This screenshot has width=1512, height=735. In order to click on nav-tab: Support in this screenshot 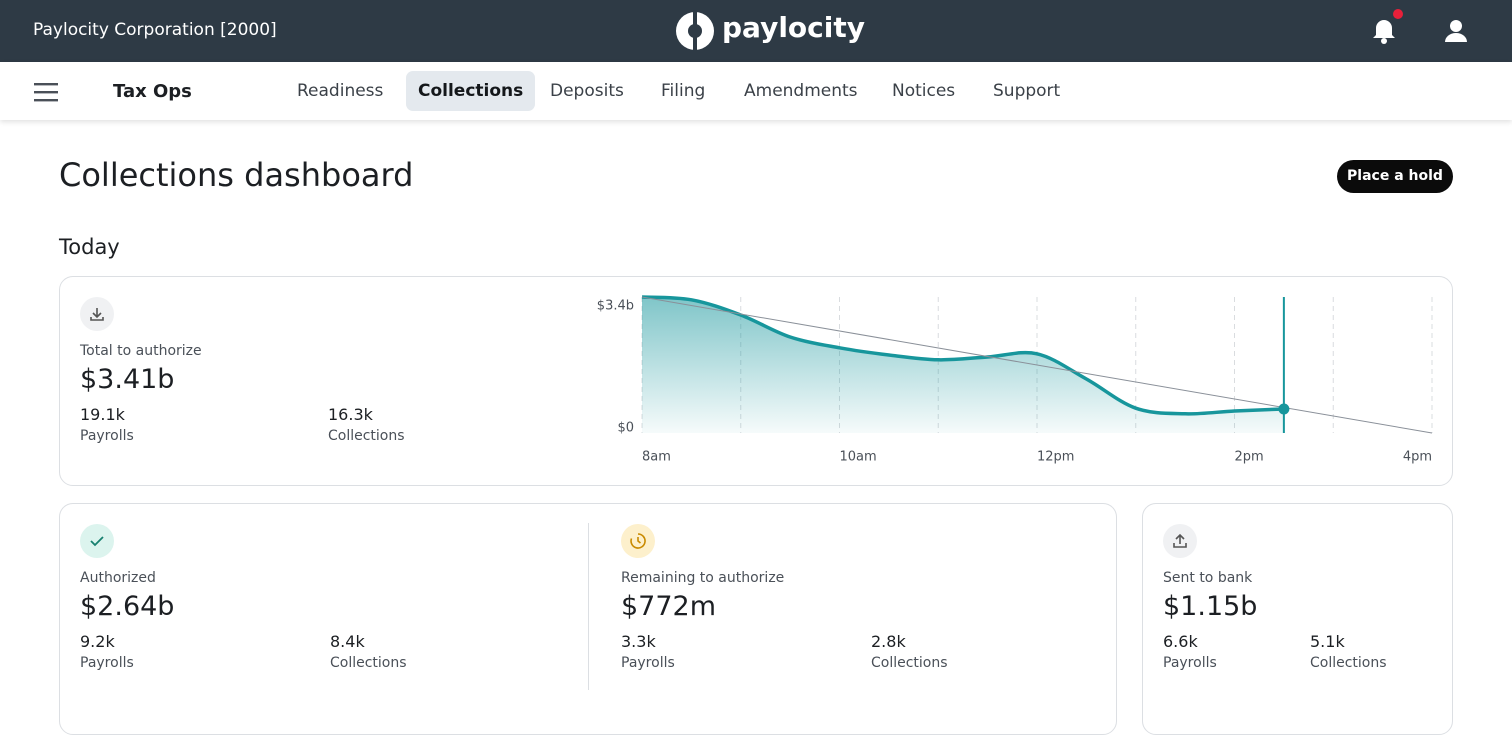, I will do `click(1027, 91)`.